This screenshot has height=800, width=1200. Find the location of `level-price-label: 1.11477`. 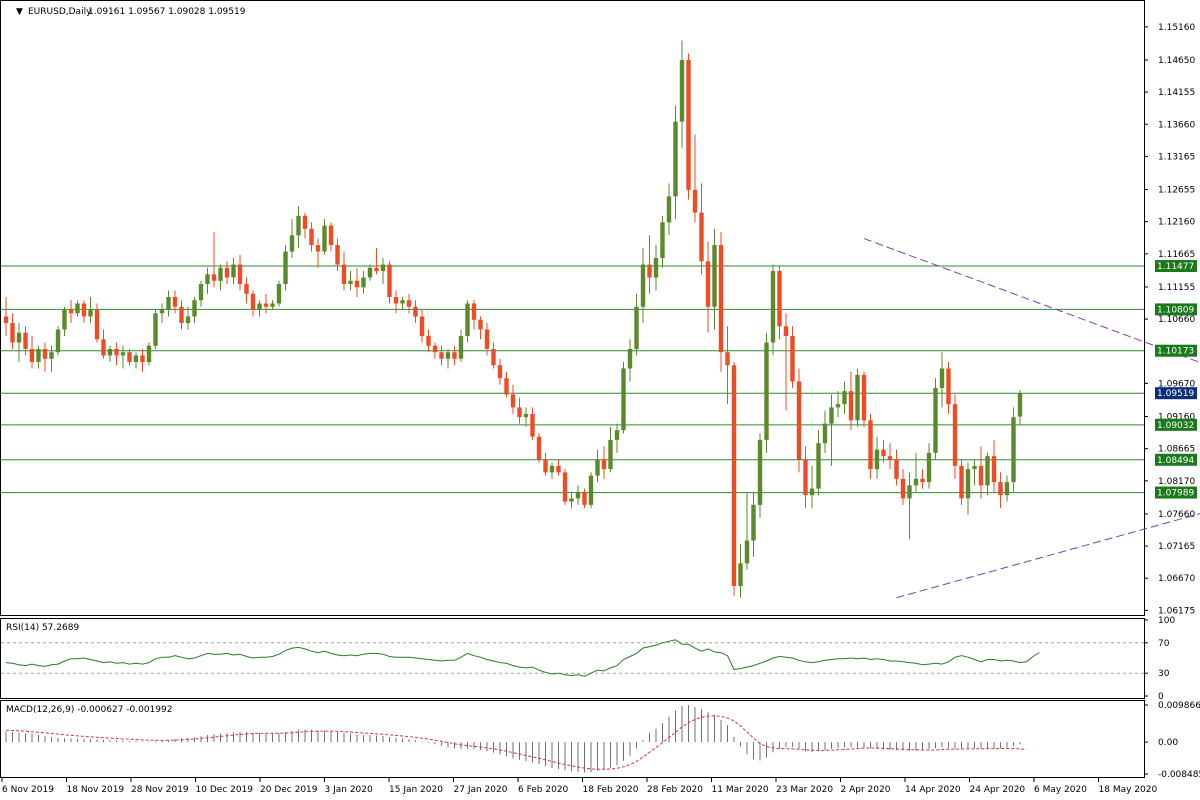

level-price-label: 1.11477 is located at coordinates (1175, 267).